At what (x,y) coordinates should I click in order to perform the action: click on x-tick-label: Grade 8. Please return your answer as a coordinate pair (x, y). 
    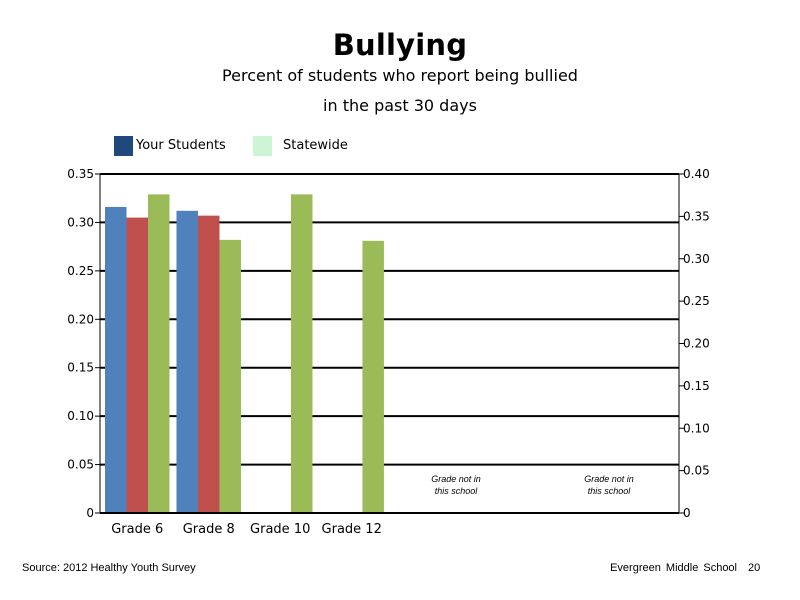
    Looking at the image, I should click on (209, 529).